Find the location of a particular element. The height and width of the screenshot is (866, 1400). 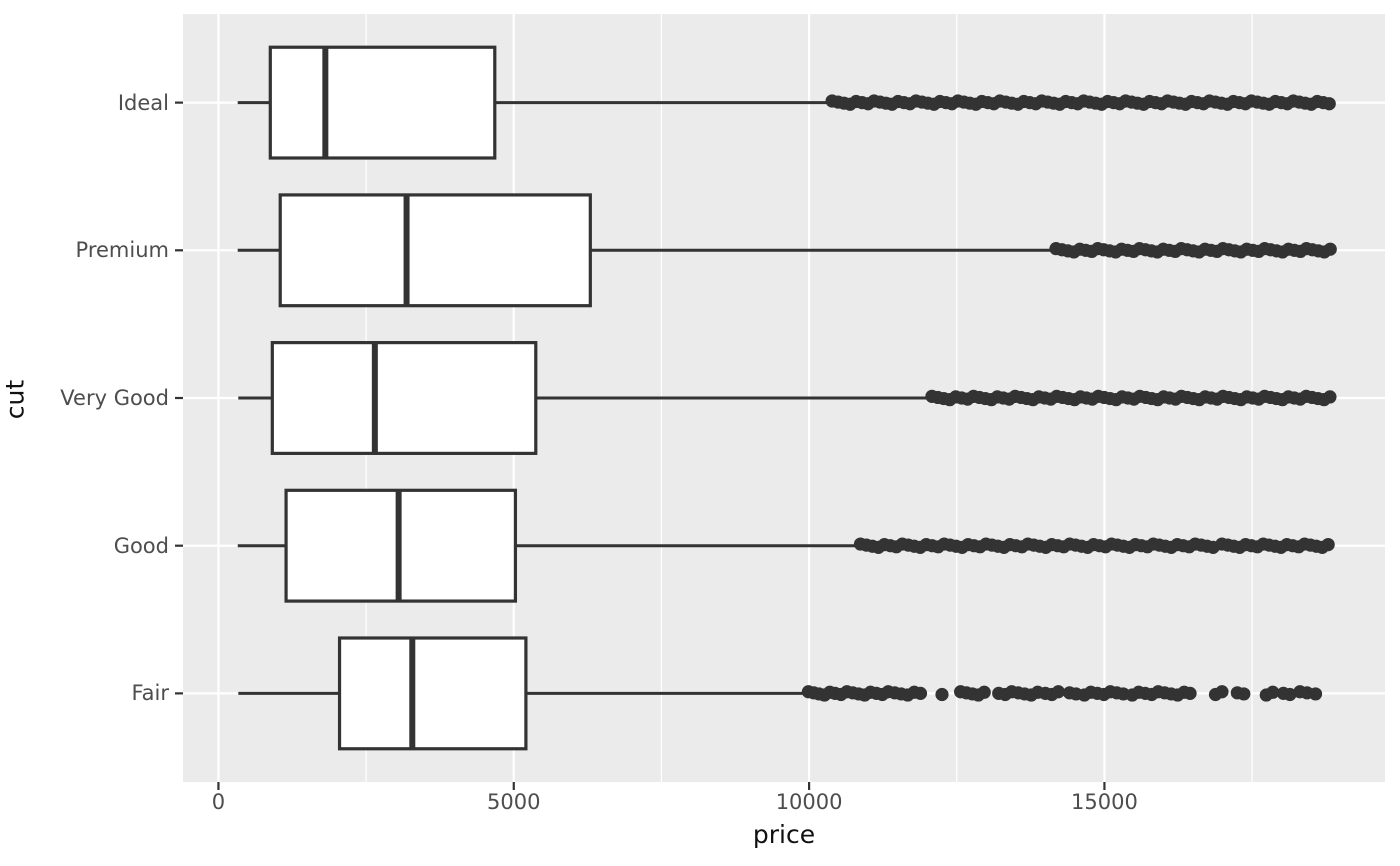

y-tick-label-fair: Fair is located at coordinates (150, 693).